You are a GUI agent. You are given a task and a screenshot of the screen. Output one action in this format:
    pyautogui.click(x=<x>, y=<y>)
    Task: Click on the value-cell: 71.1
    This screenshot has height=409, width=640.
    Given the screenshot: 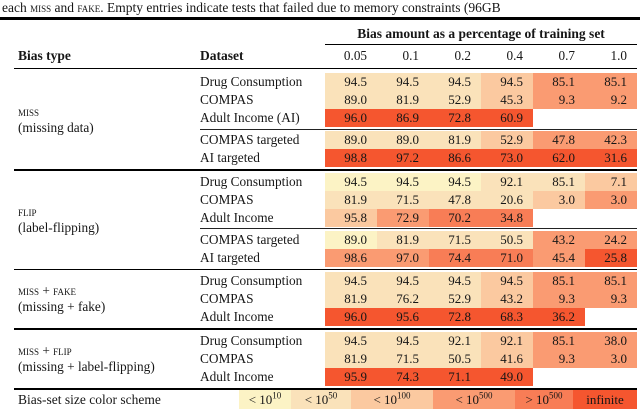 What is the action you would take?
    pyautogui.click(x=455, y=377)
    